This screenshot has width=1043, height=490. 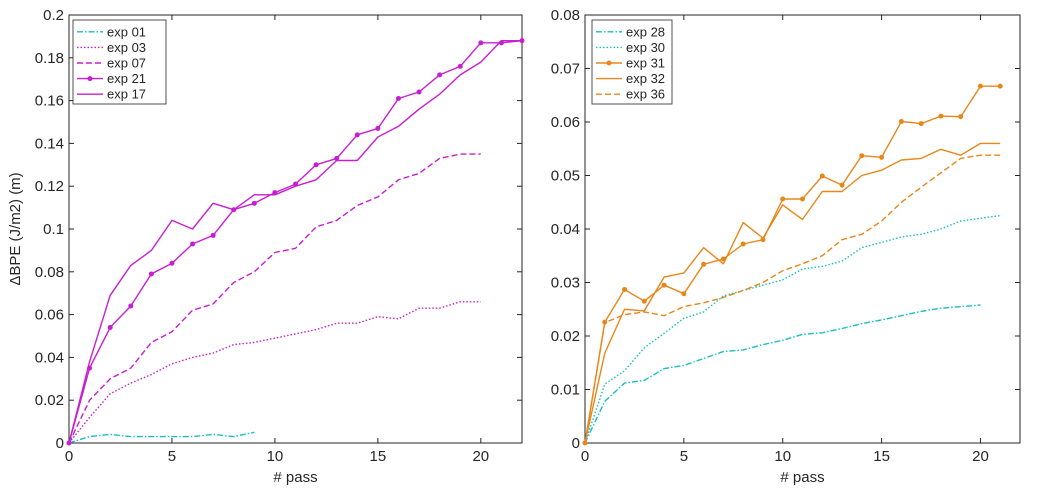 What do you see at coordinates (645, 94) in the screenshot?
I see `legend-label: exp 36` at bounding box center [645, 94].